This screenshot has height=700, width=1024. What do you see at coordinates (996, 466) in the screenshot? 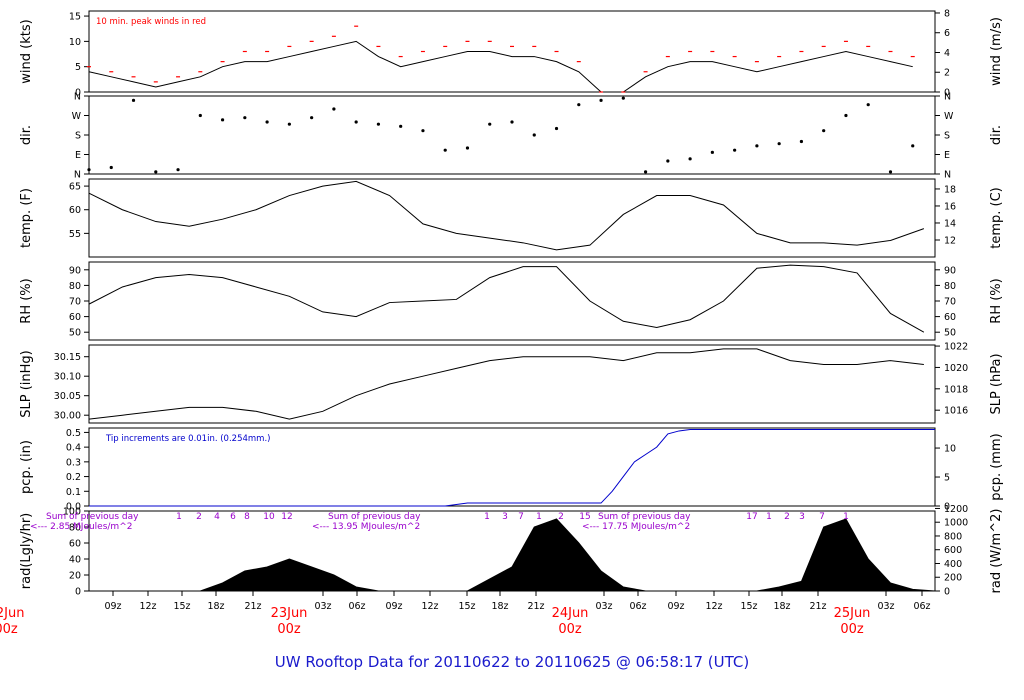
I see `ylabel-right: pcp. (mm)` at bounding box center [996, 466].